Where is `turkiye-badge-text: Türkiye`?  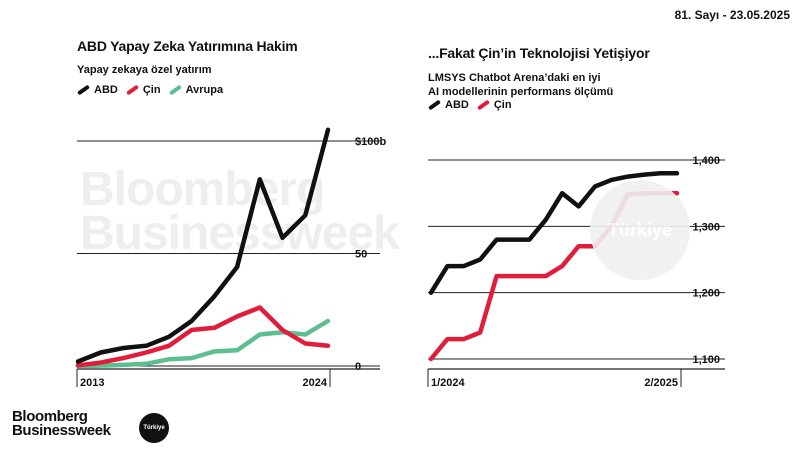 turkiye-badge-text: Türkiye is located at coordinates (154, 428).